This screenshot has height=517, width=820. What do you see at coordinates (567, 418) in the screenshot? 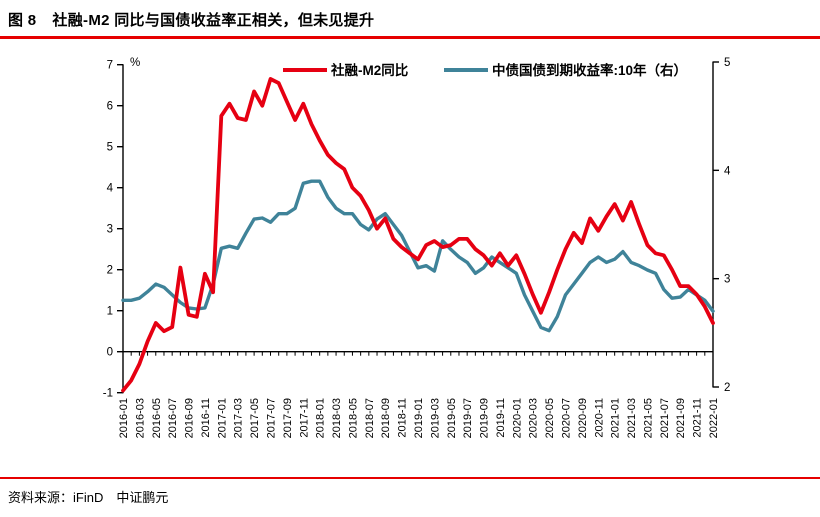
I see `x-axis-tick-label: 2020-07` at bounding box center [567, 418].